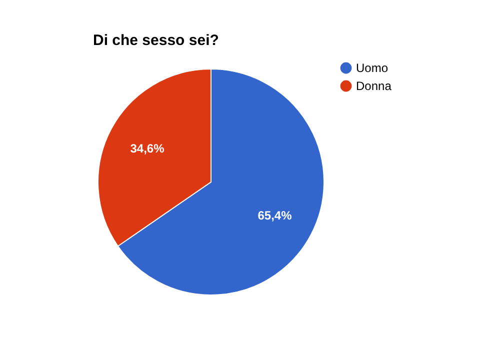 The height and width of the screenshot is (361, 479). What do you see at coordinates (147, 149) in the screenshot?
I see `data-label: 34,6%` at bounding box center [147, 149].